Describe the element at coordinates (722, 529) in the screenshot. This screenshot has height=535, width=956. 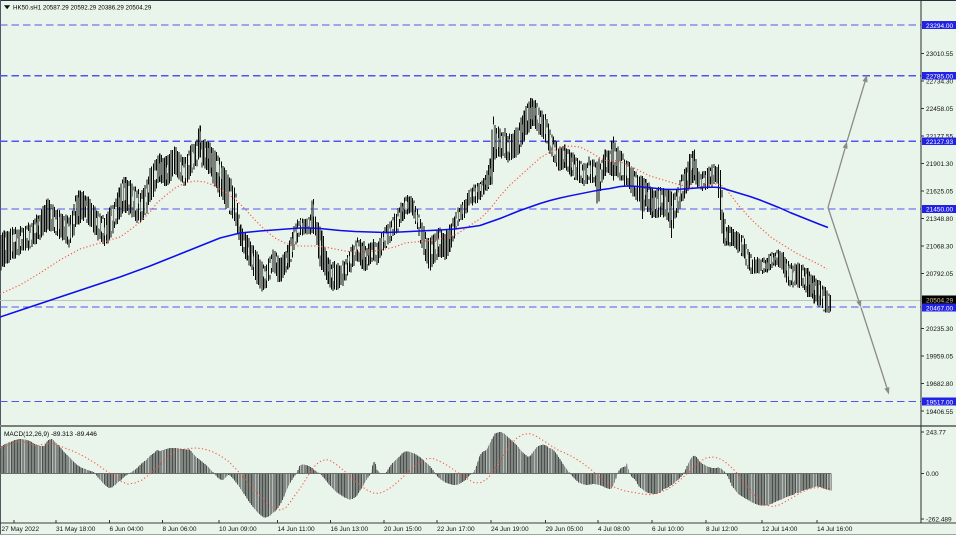
I see `svg-text: 8 Jul 12:00` at that location.